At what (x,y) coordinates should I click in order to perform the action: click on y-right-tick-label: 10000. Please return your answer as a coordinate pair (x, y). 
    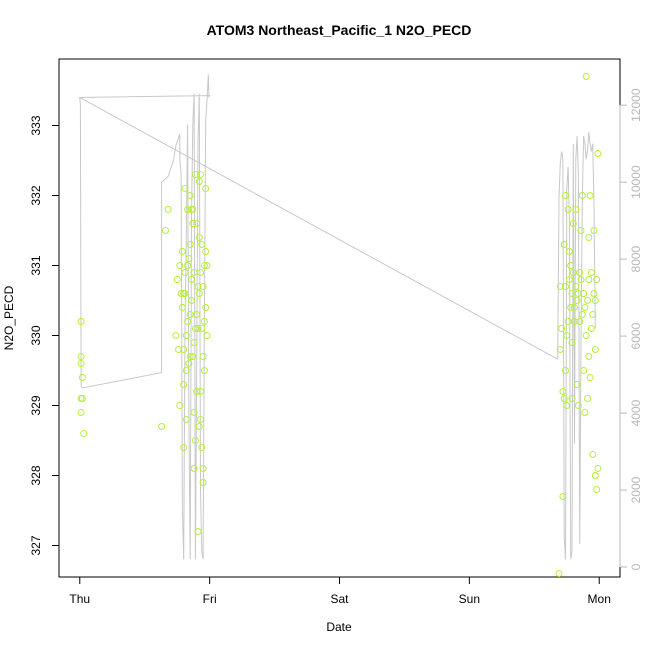
    Looking at the image, I should click on (636, 182).